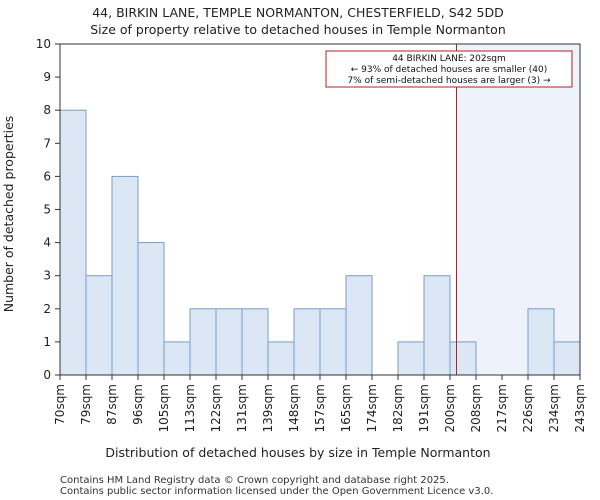  What do you see at coordinates (60, 404) in the screenshot?
I see `x-tick-label-70sqm: 70sqm` at bounding box center [60, 404].